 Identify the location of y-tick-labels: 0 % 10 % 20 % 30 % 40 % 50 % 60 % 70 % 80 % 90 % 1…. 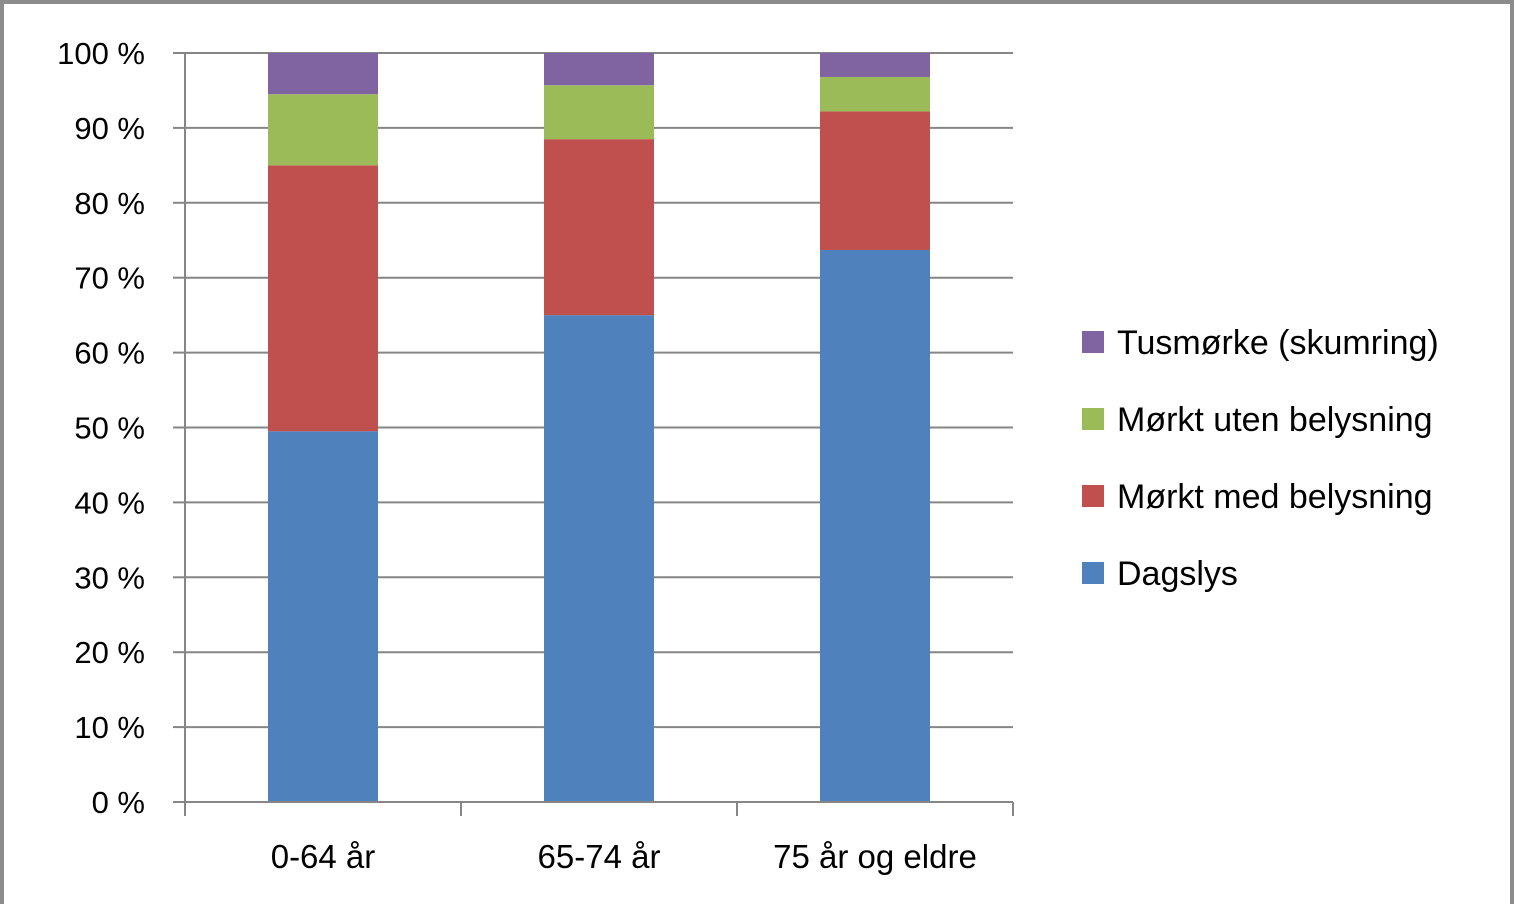
(101, 428).